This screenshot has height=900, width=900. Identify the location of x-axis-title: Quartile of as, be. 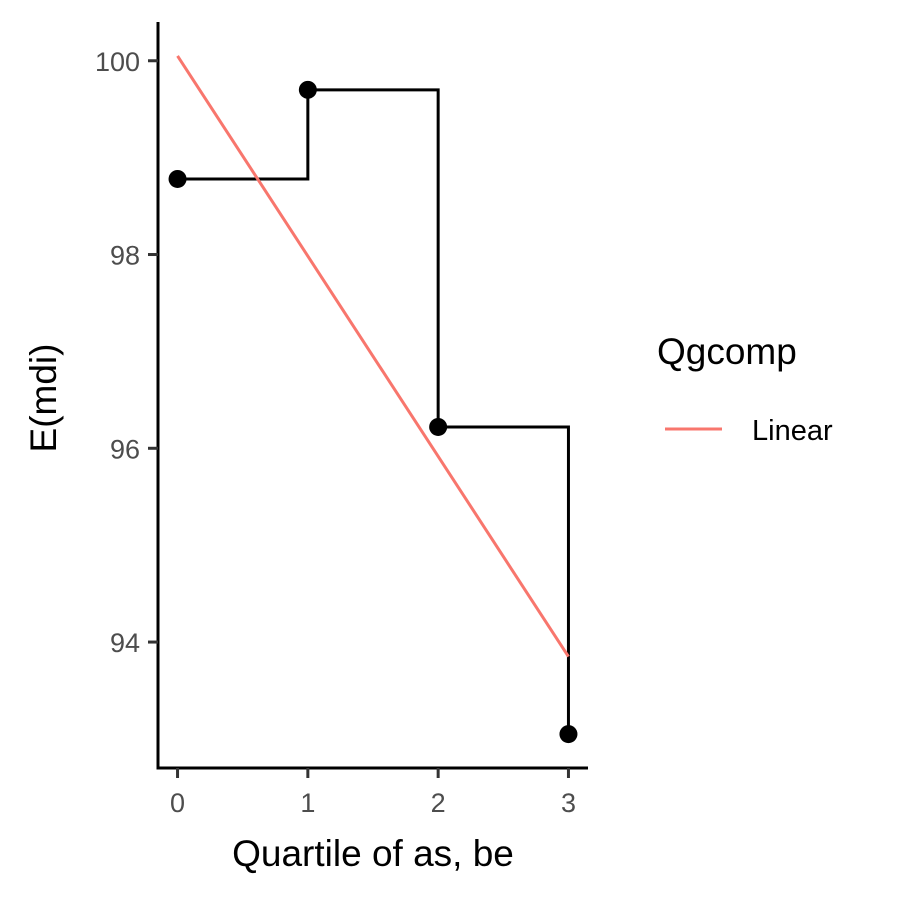
(373, 853).